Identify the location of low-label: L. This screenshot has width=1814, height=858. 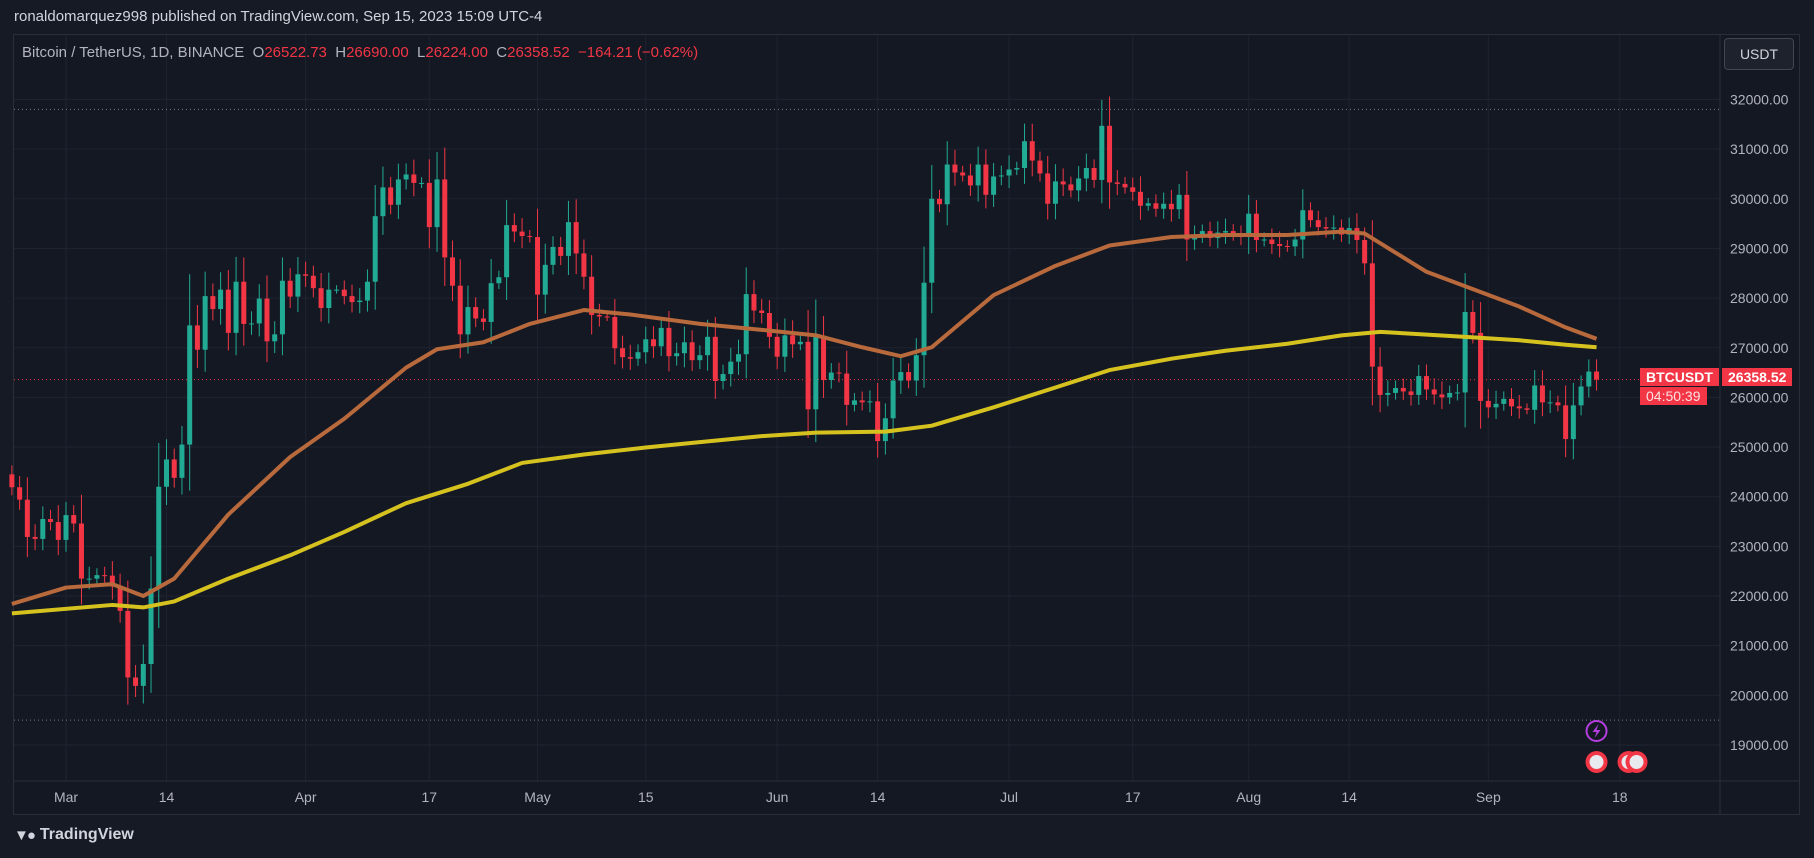
(421, 52).